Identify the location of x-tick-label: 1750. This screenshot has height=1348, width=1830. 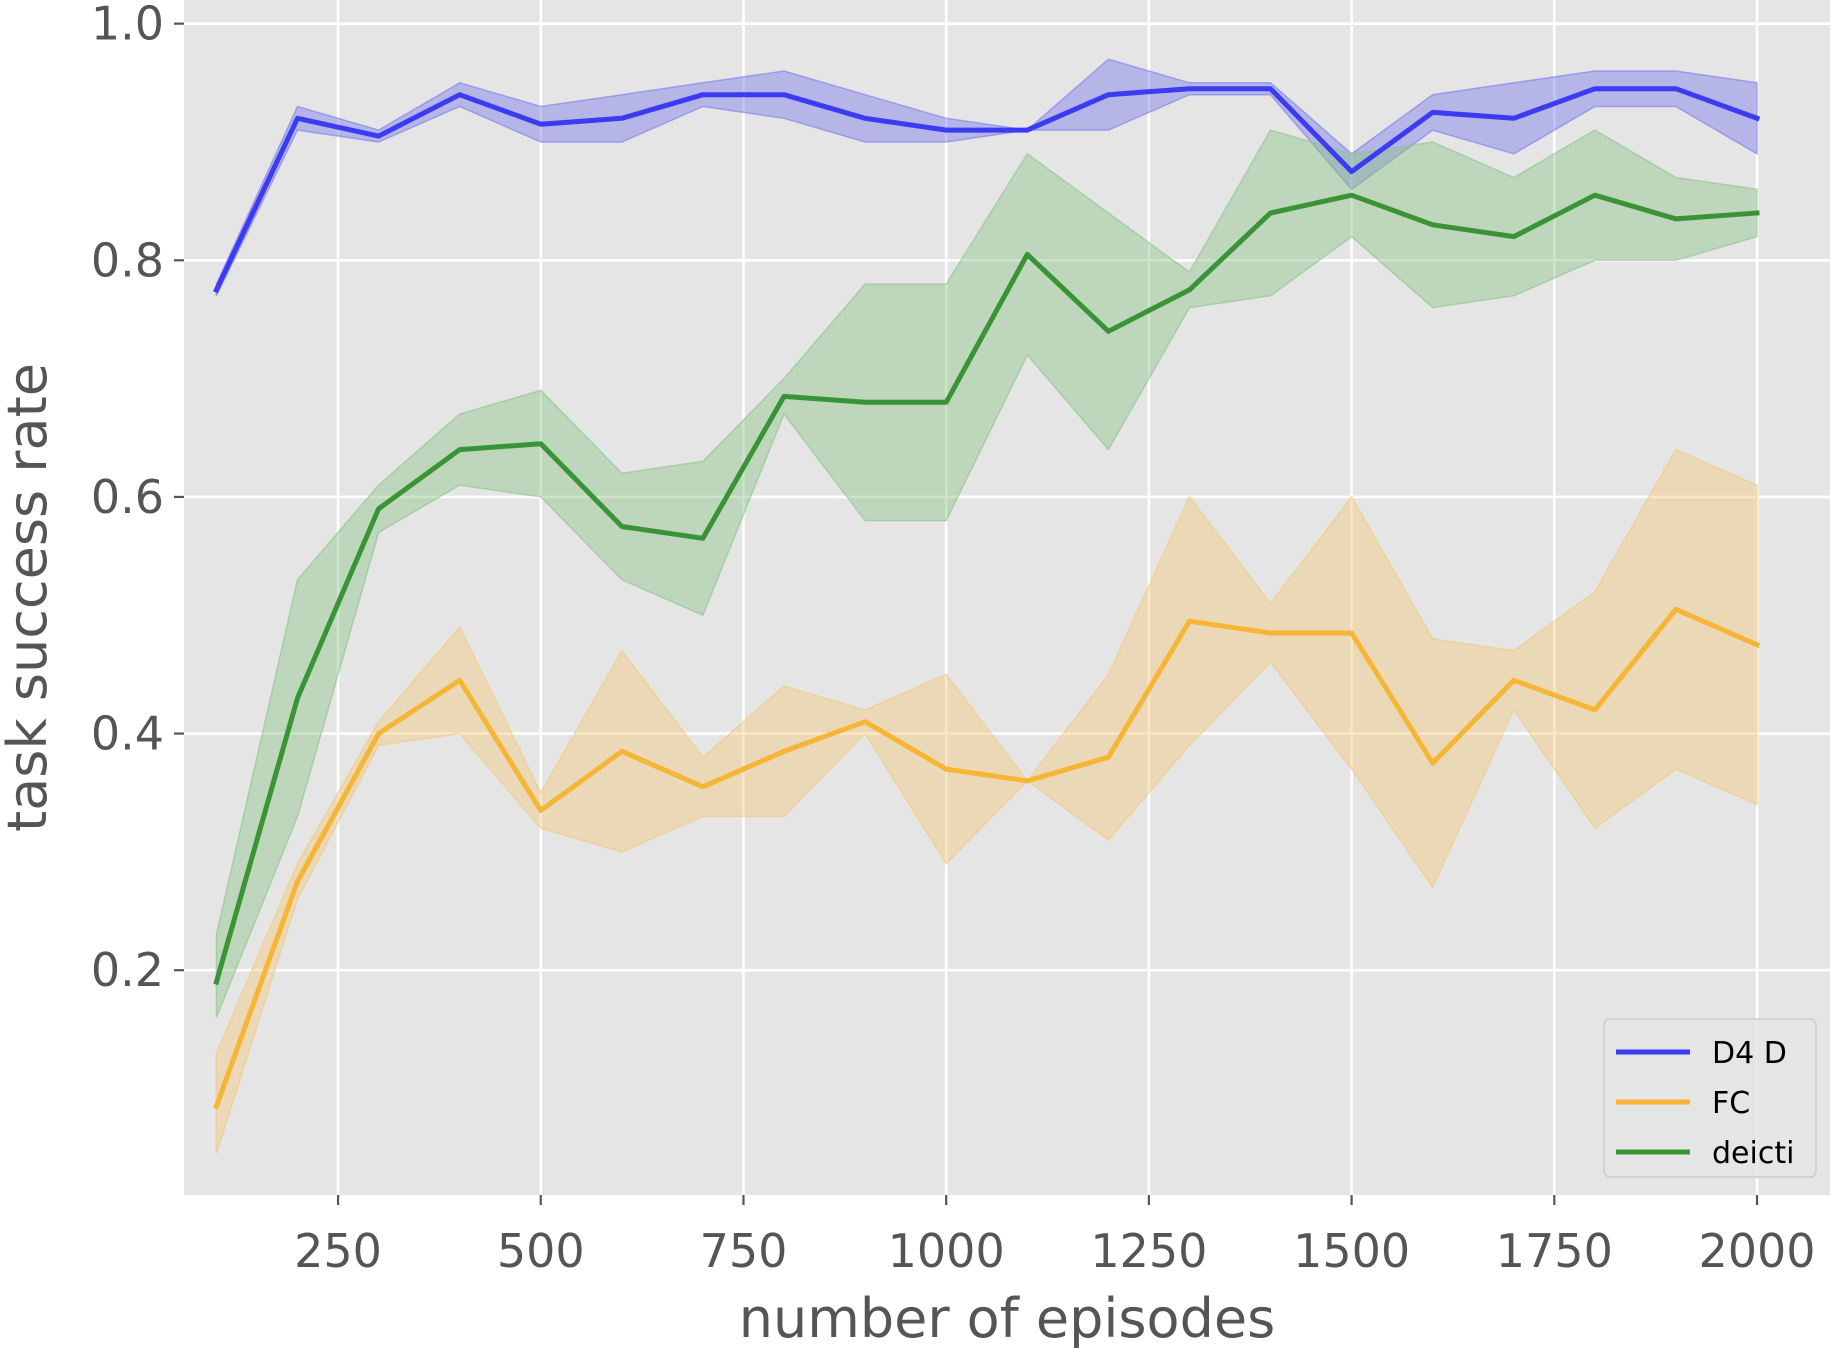
(1554, 1251).